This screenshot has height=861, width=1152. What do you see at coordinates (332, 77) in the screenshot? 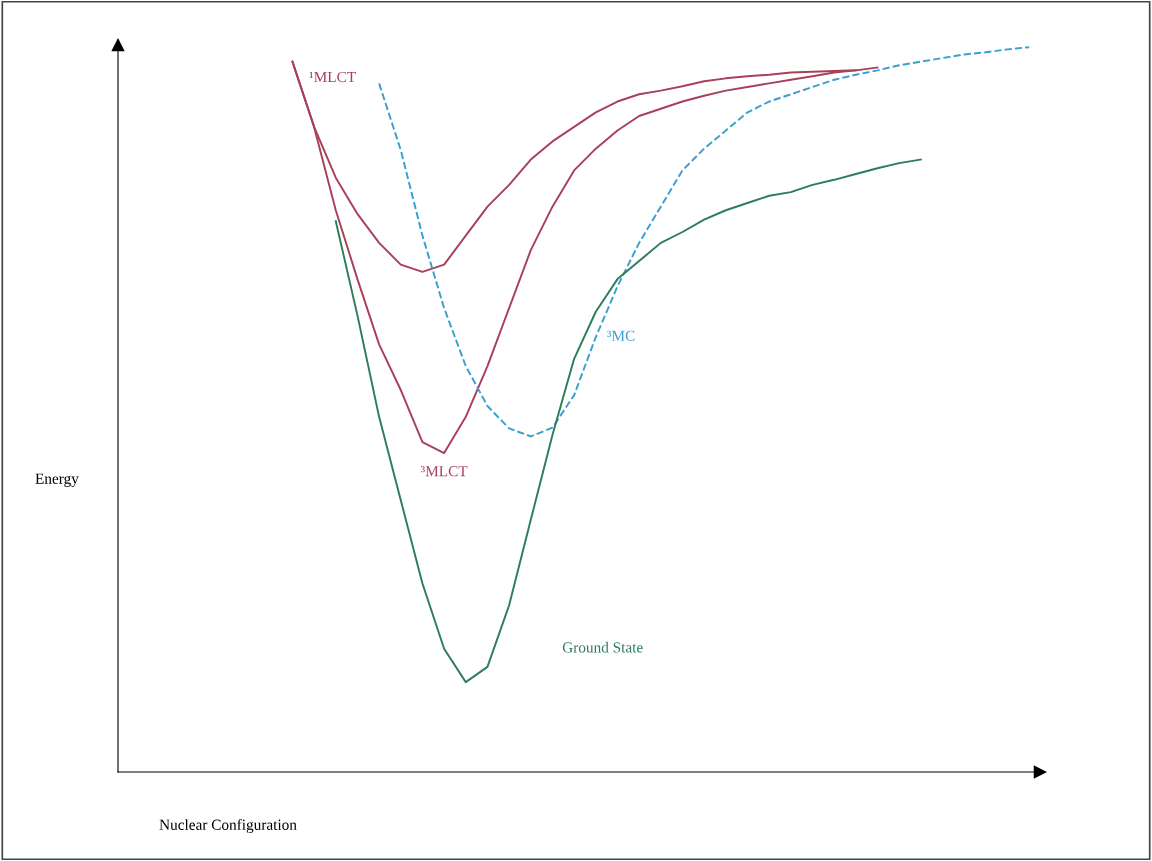
I see `series-label: ¹MLCT` at bounding box center [332, 77].